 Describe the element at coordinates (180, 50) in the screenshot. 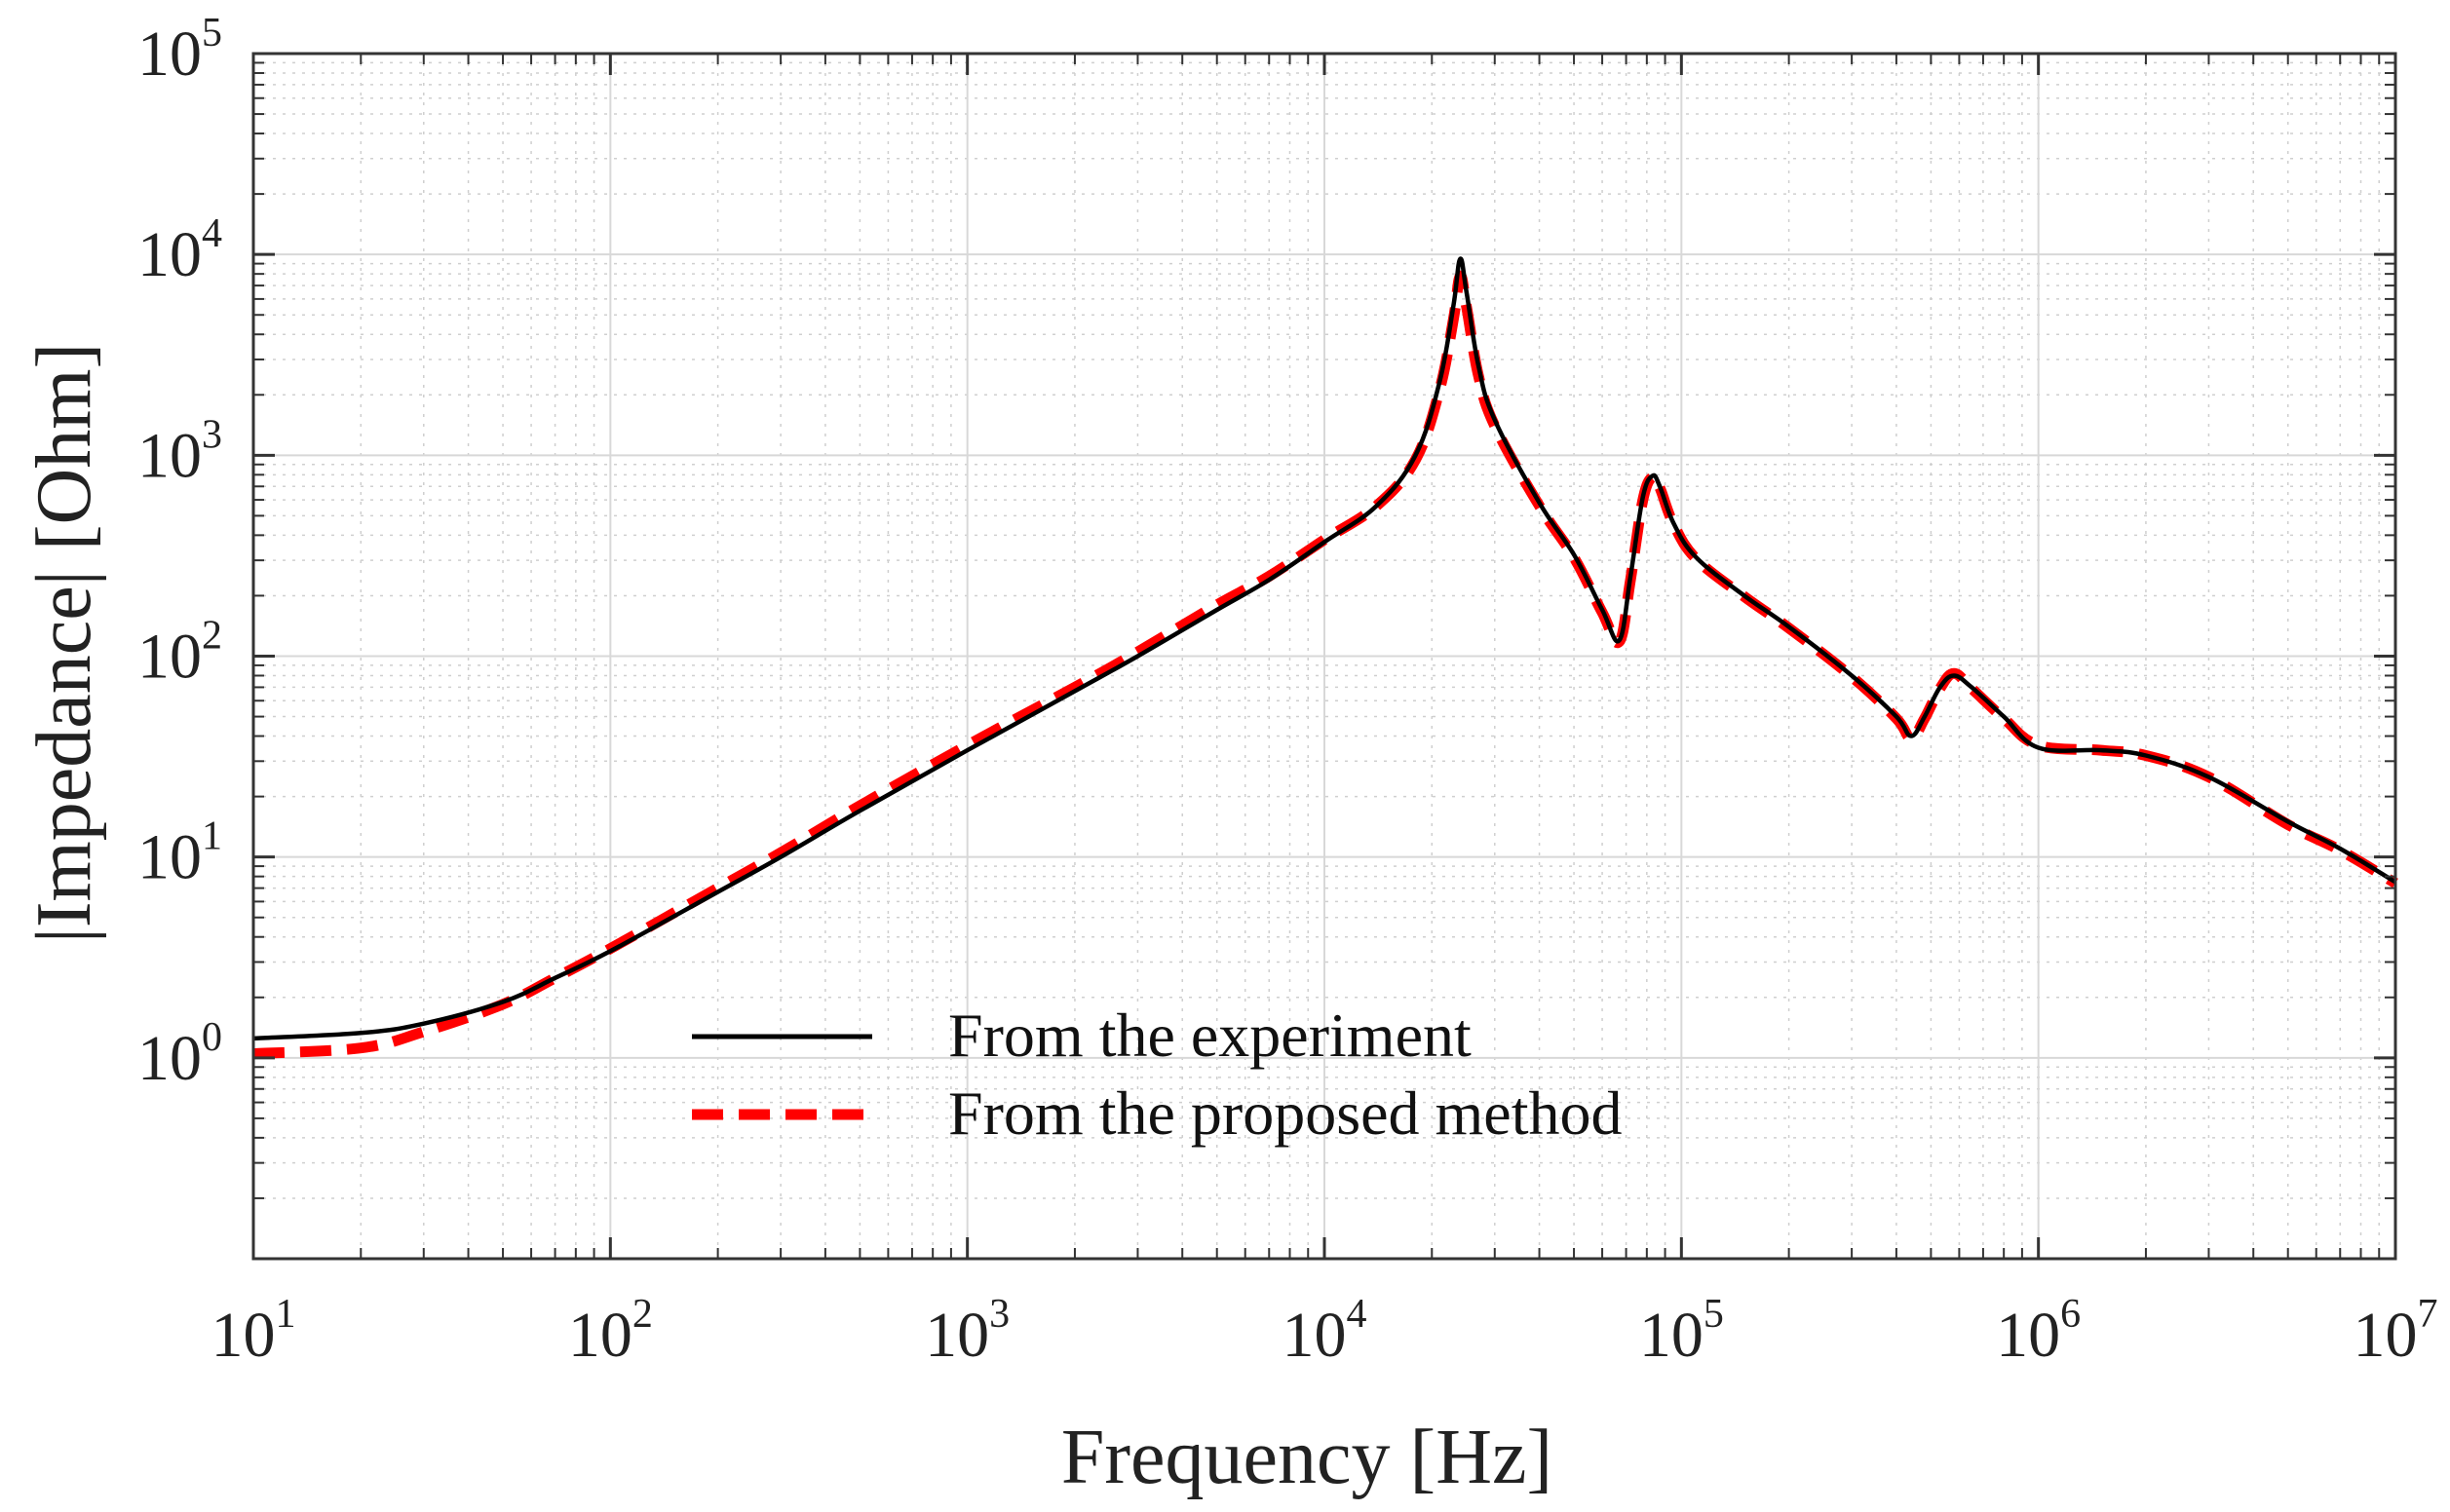

I see `y-tick-label: 10⁵` at that location.